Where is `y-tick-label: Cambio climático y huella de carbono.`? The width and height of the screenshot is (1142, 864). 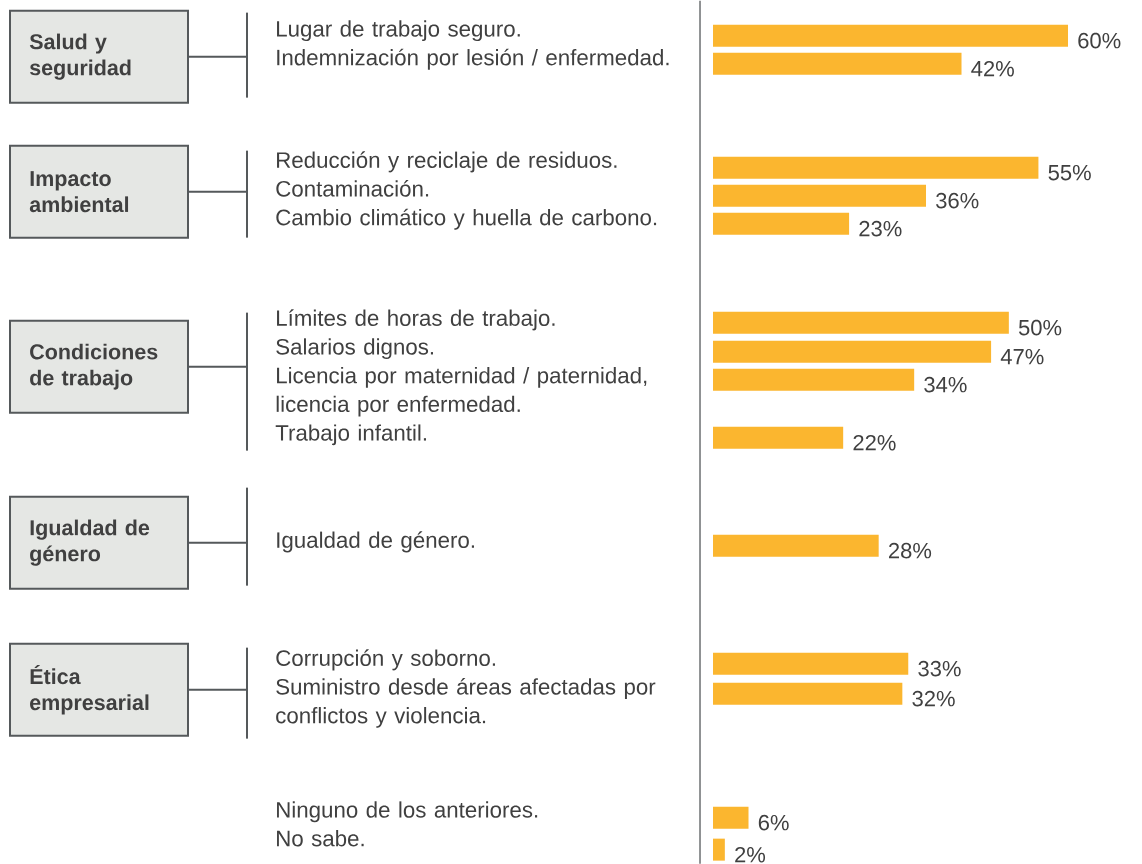
y-tick-label: Cambio climático y huella de carbono. is located at coordinates (466, 219).